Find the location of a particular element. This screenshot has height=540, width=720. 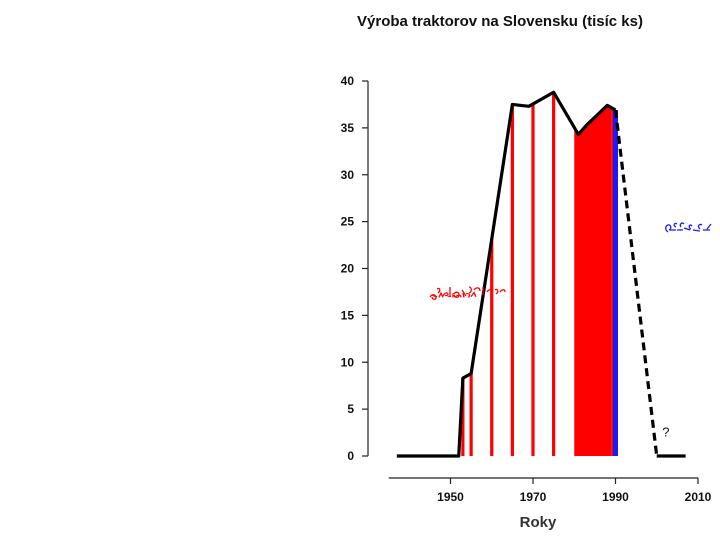

y-tick-label: 15 is located at coordinates (348, 315).